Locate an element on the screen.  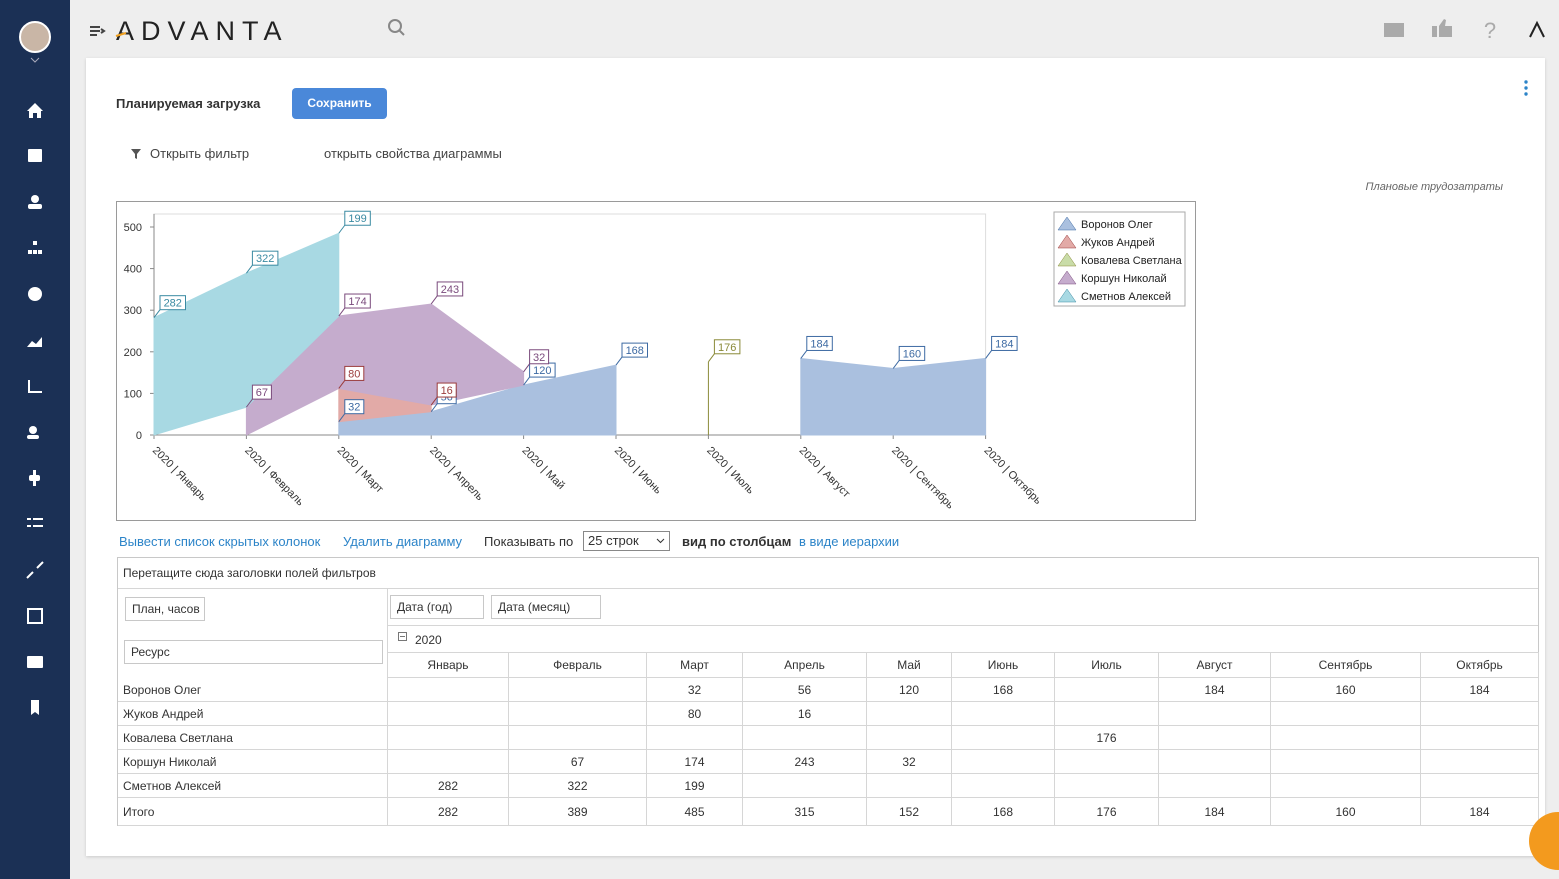
view-columns: вид по столбцам is located at coordinates (737, 541).